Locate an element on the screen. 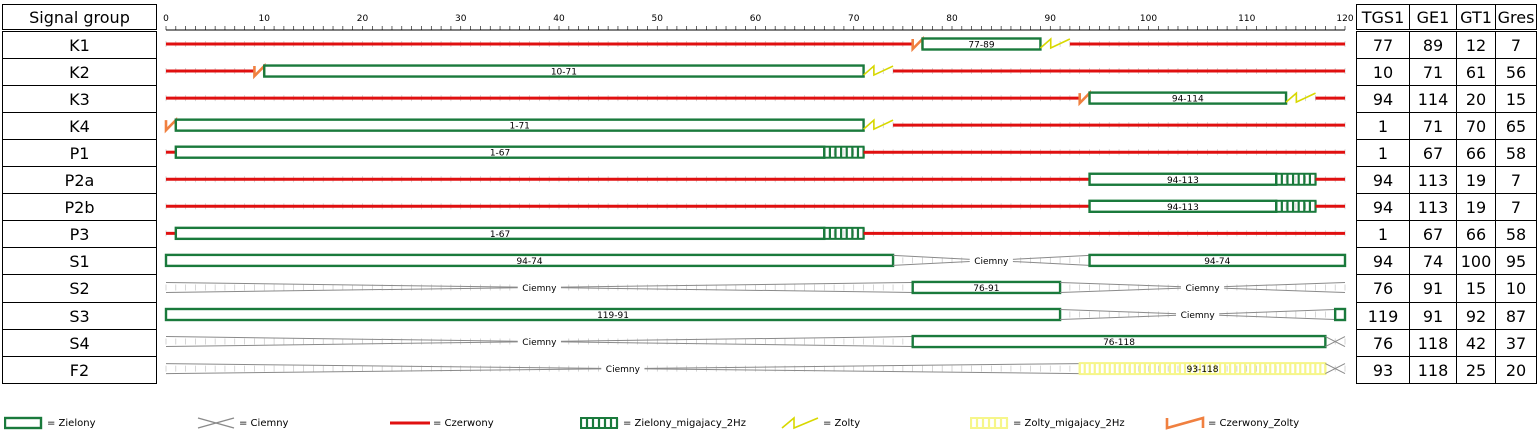 Image resolution: width=1539 pixels, height=439 pixels. signal-group-name: K2 is located at coordinates (79, 72).